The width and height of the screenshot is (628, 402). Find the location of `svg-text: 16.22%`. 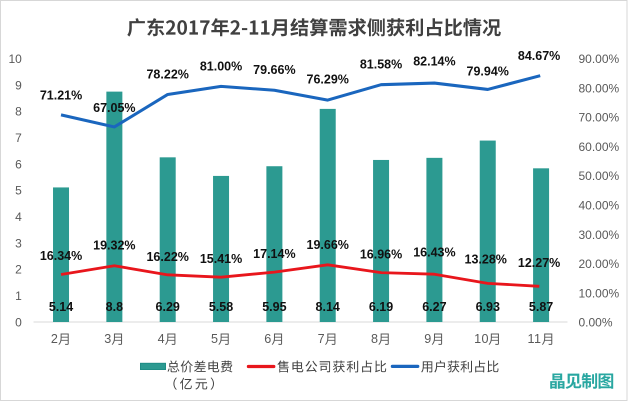

svg-text: 16.22% is located at coordinates (167, 257).